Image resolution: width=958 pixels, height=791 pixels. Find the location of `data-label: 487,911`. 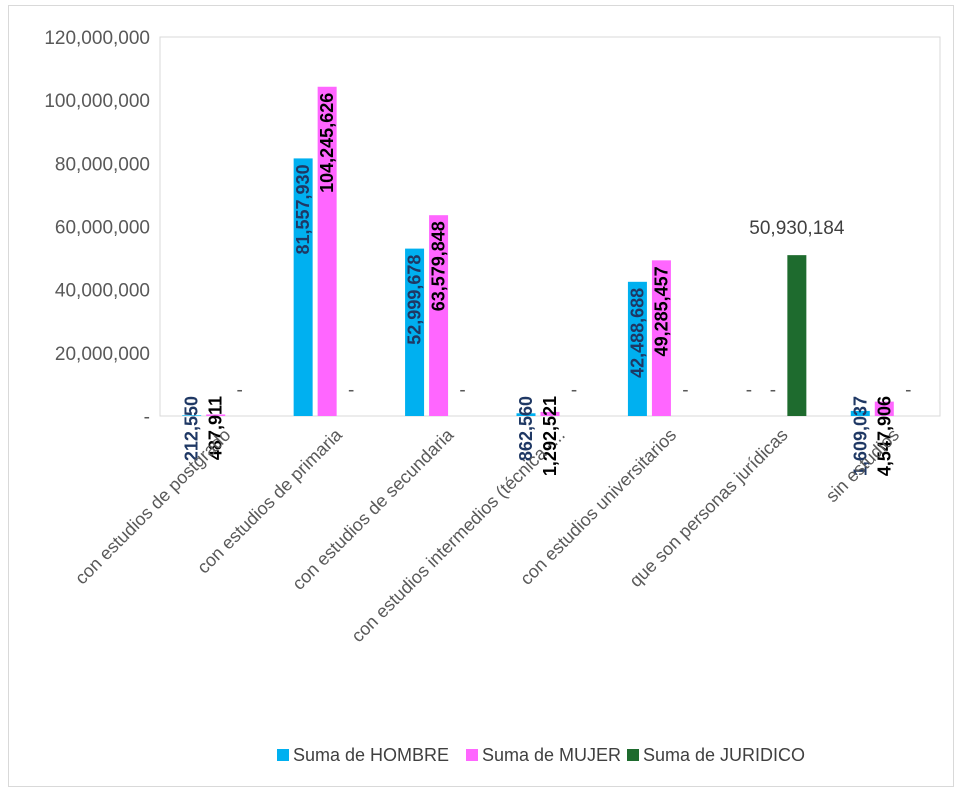

data-label: 487,911 is located at coordinates (216, 428).